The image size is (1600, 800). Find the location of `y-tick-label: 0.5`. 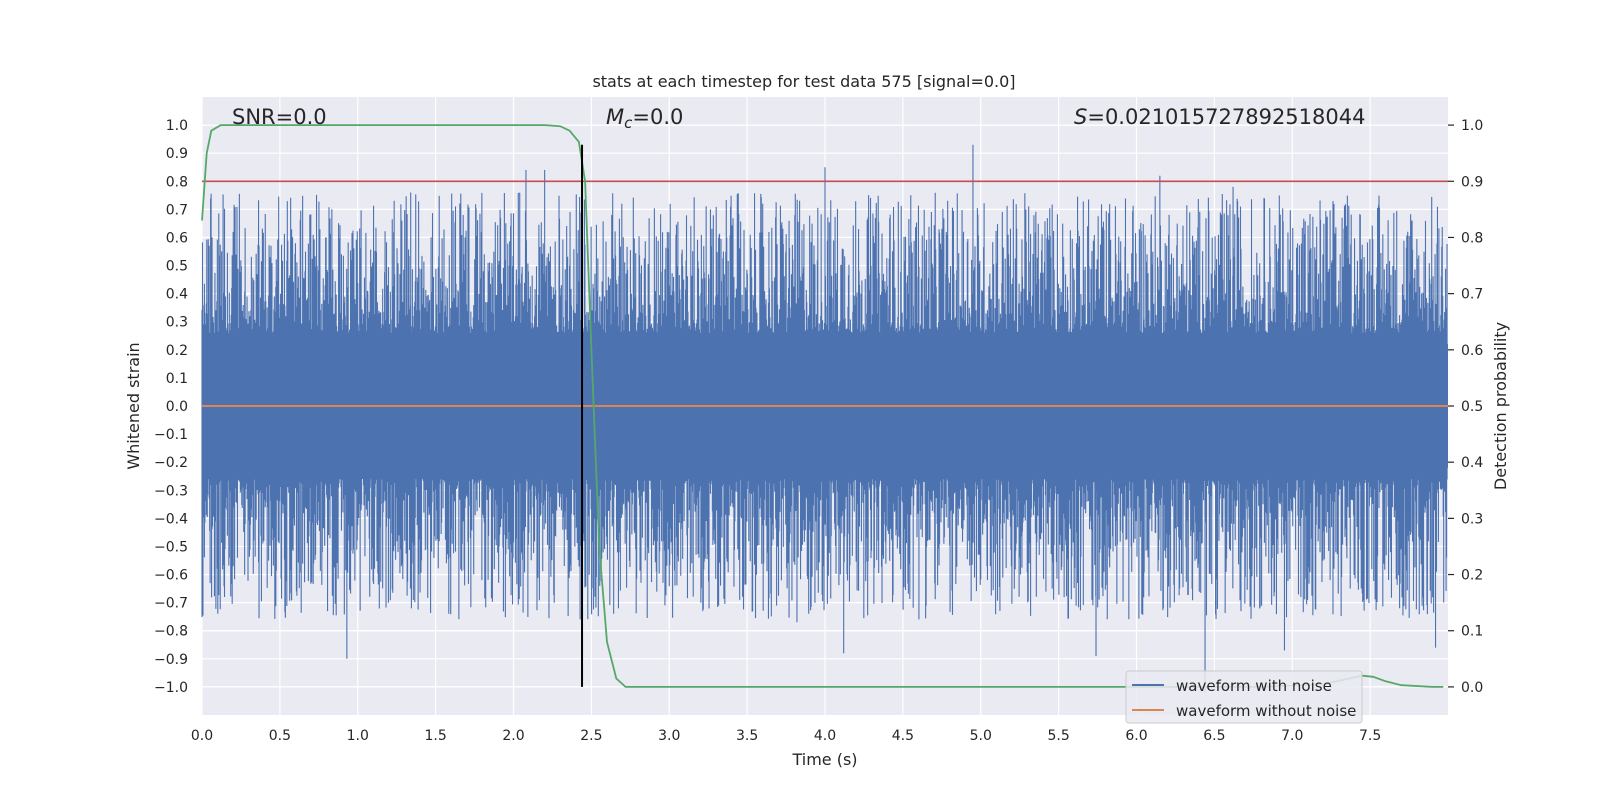

y-tick-label: 0.5 is located at coordinates (177, 267).